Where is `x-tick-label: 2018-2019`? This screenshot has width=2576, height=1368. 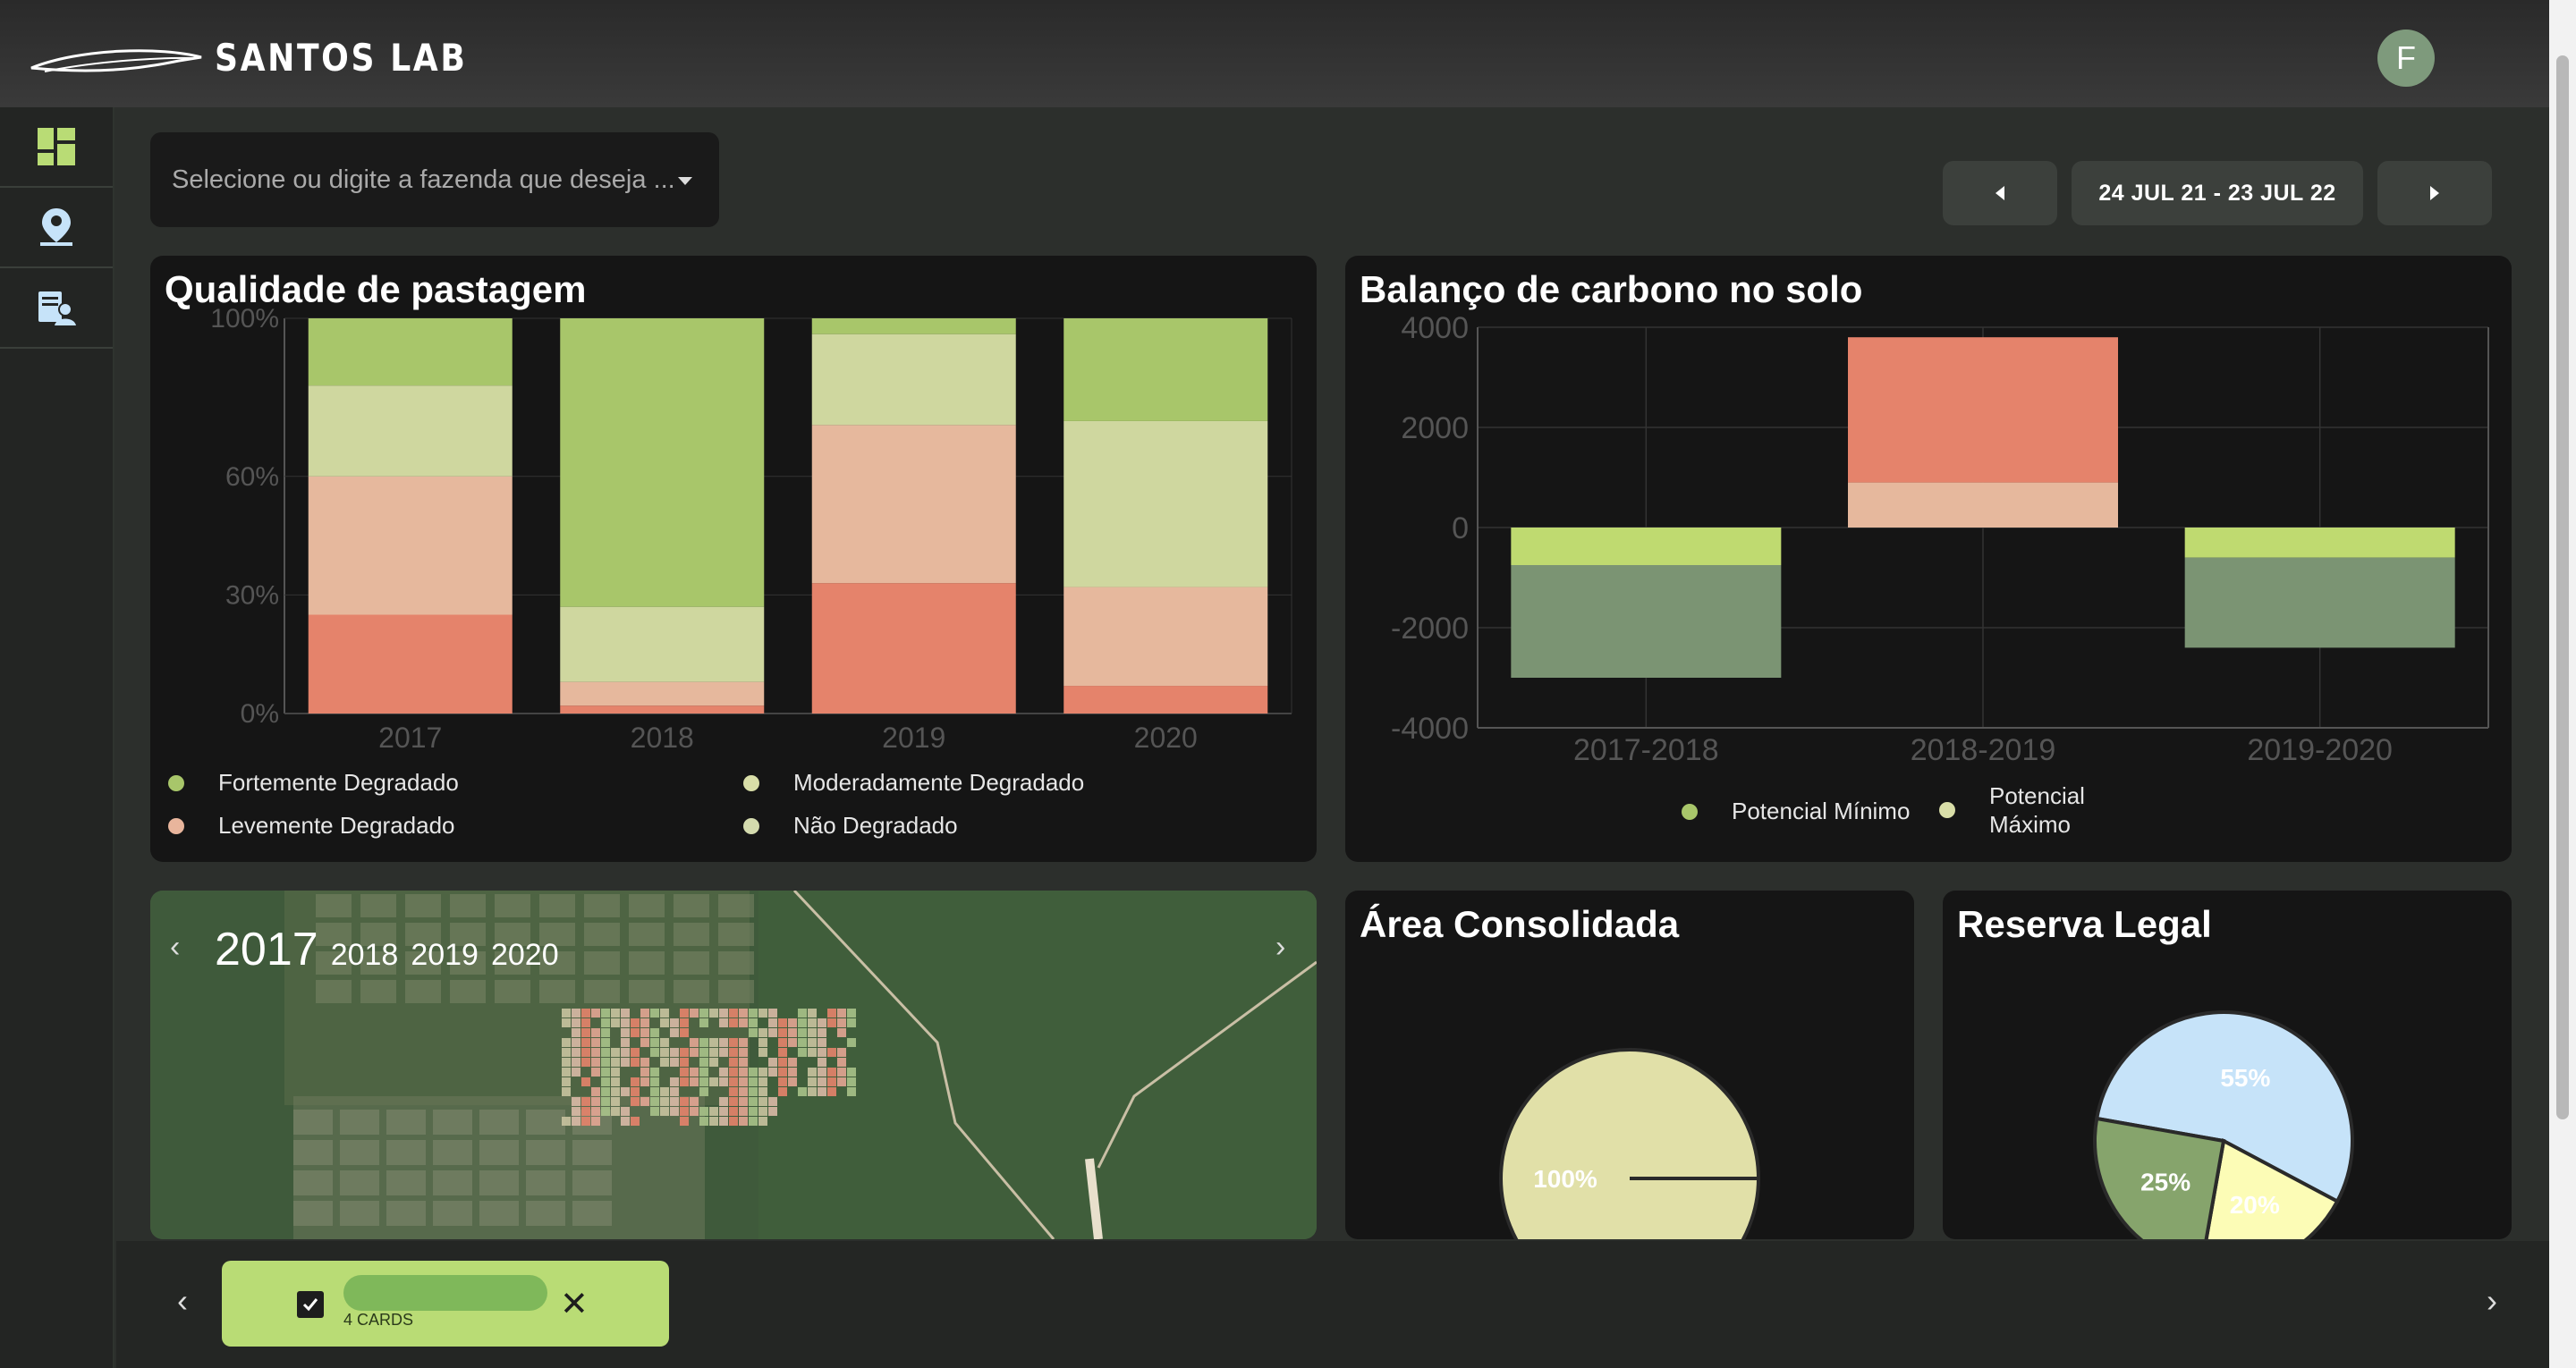 x-tick-label: 2018-2019 is located at coordinates (1983, 750).